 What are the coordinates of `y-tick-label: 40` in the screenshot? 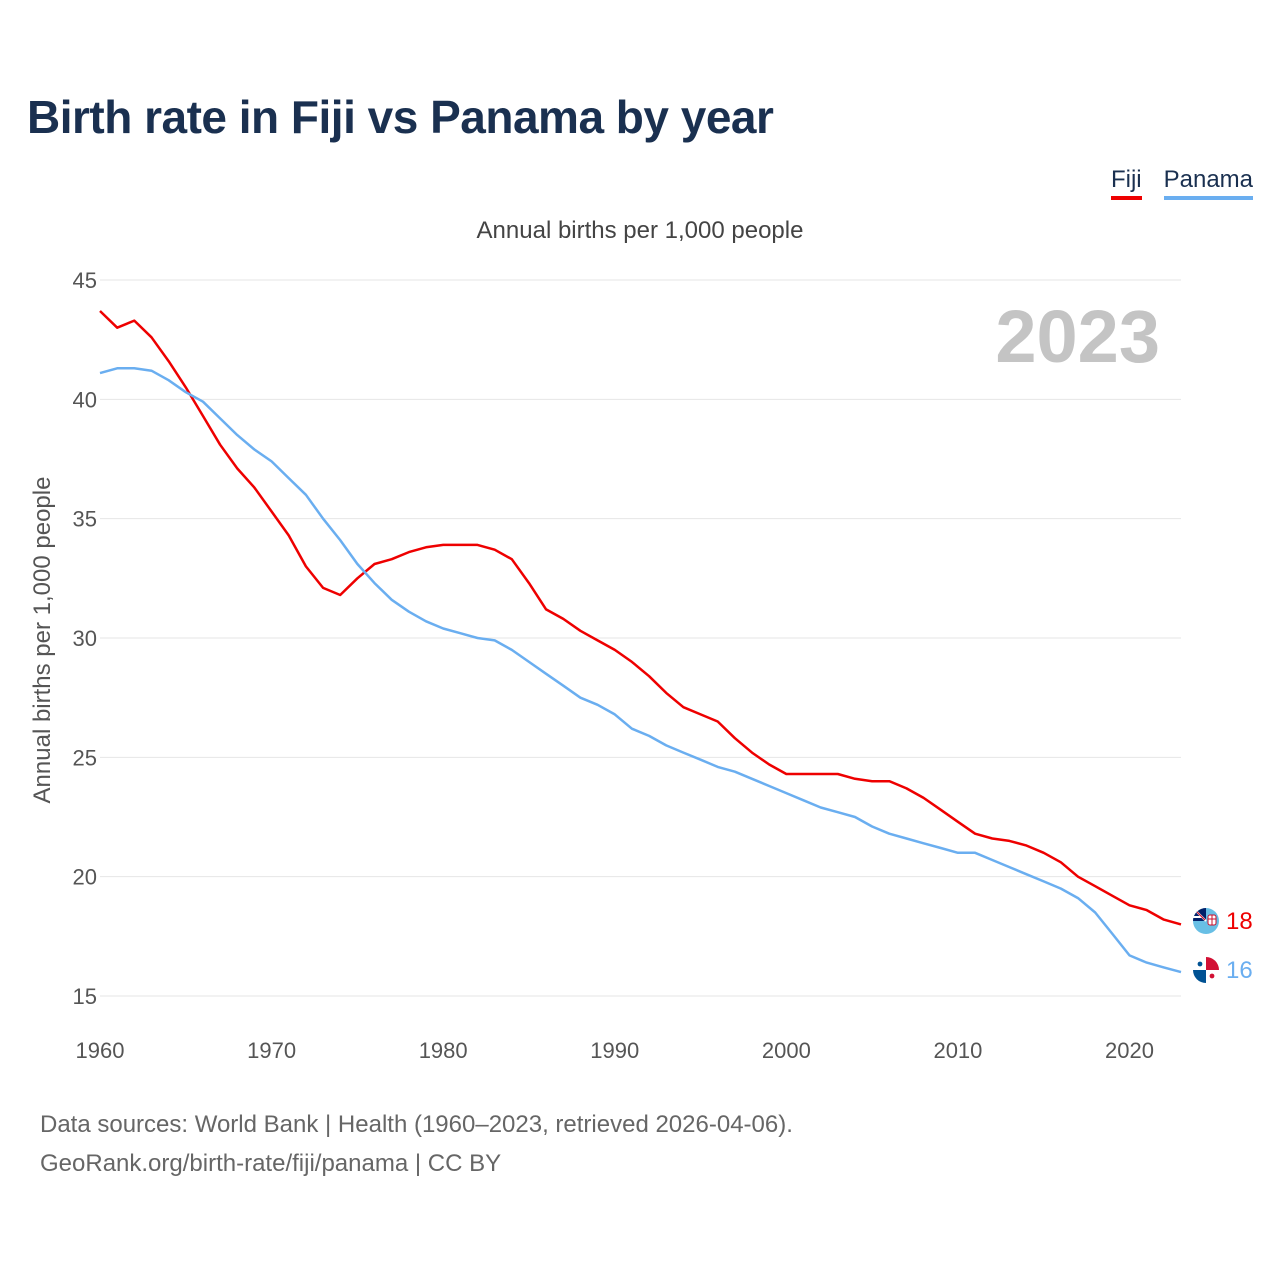 It's located at (85, 399).